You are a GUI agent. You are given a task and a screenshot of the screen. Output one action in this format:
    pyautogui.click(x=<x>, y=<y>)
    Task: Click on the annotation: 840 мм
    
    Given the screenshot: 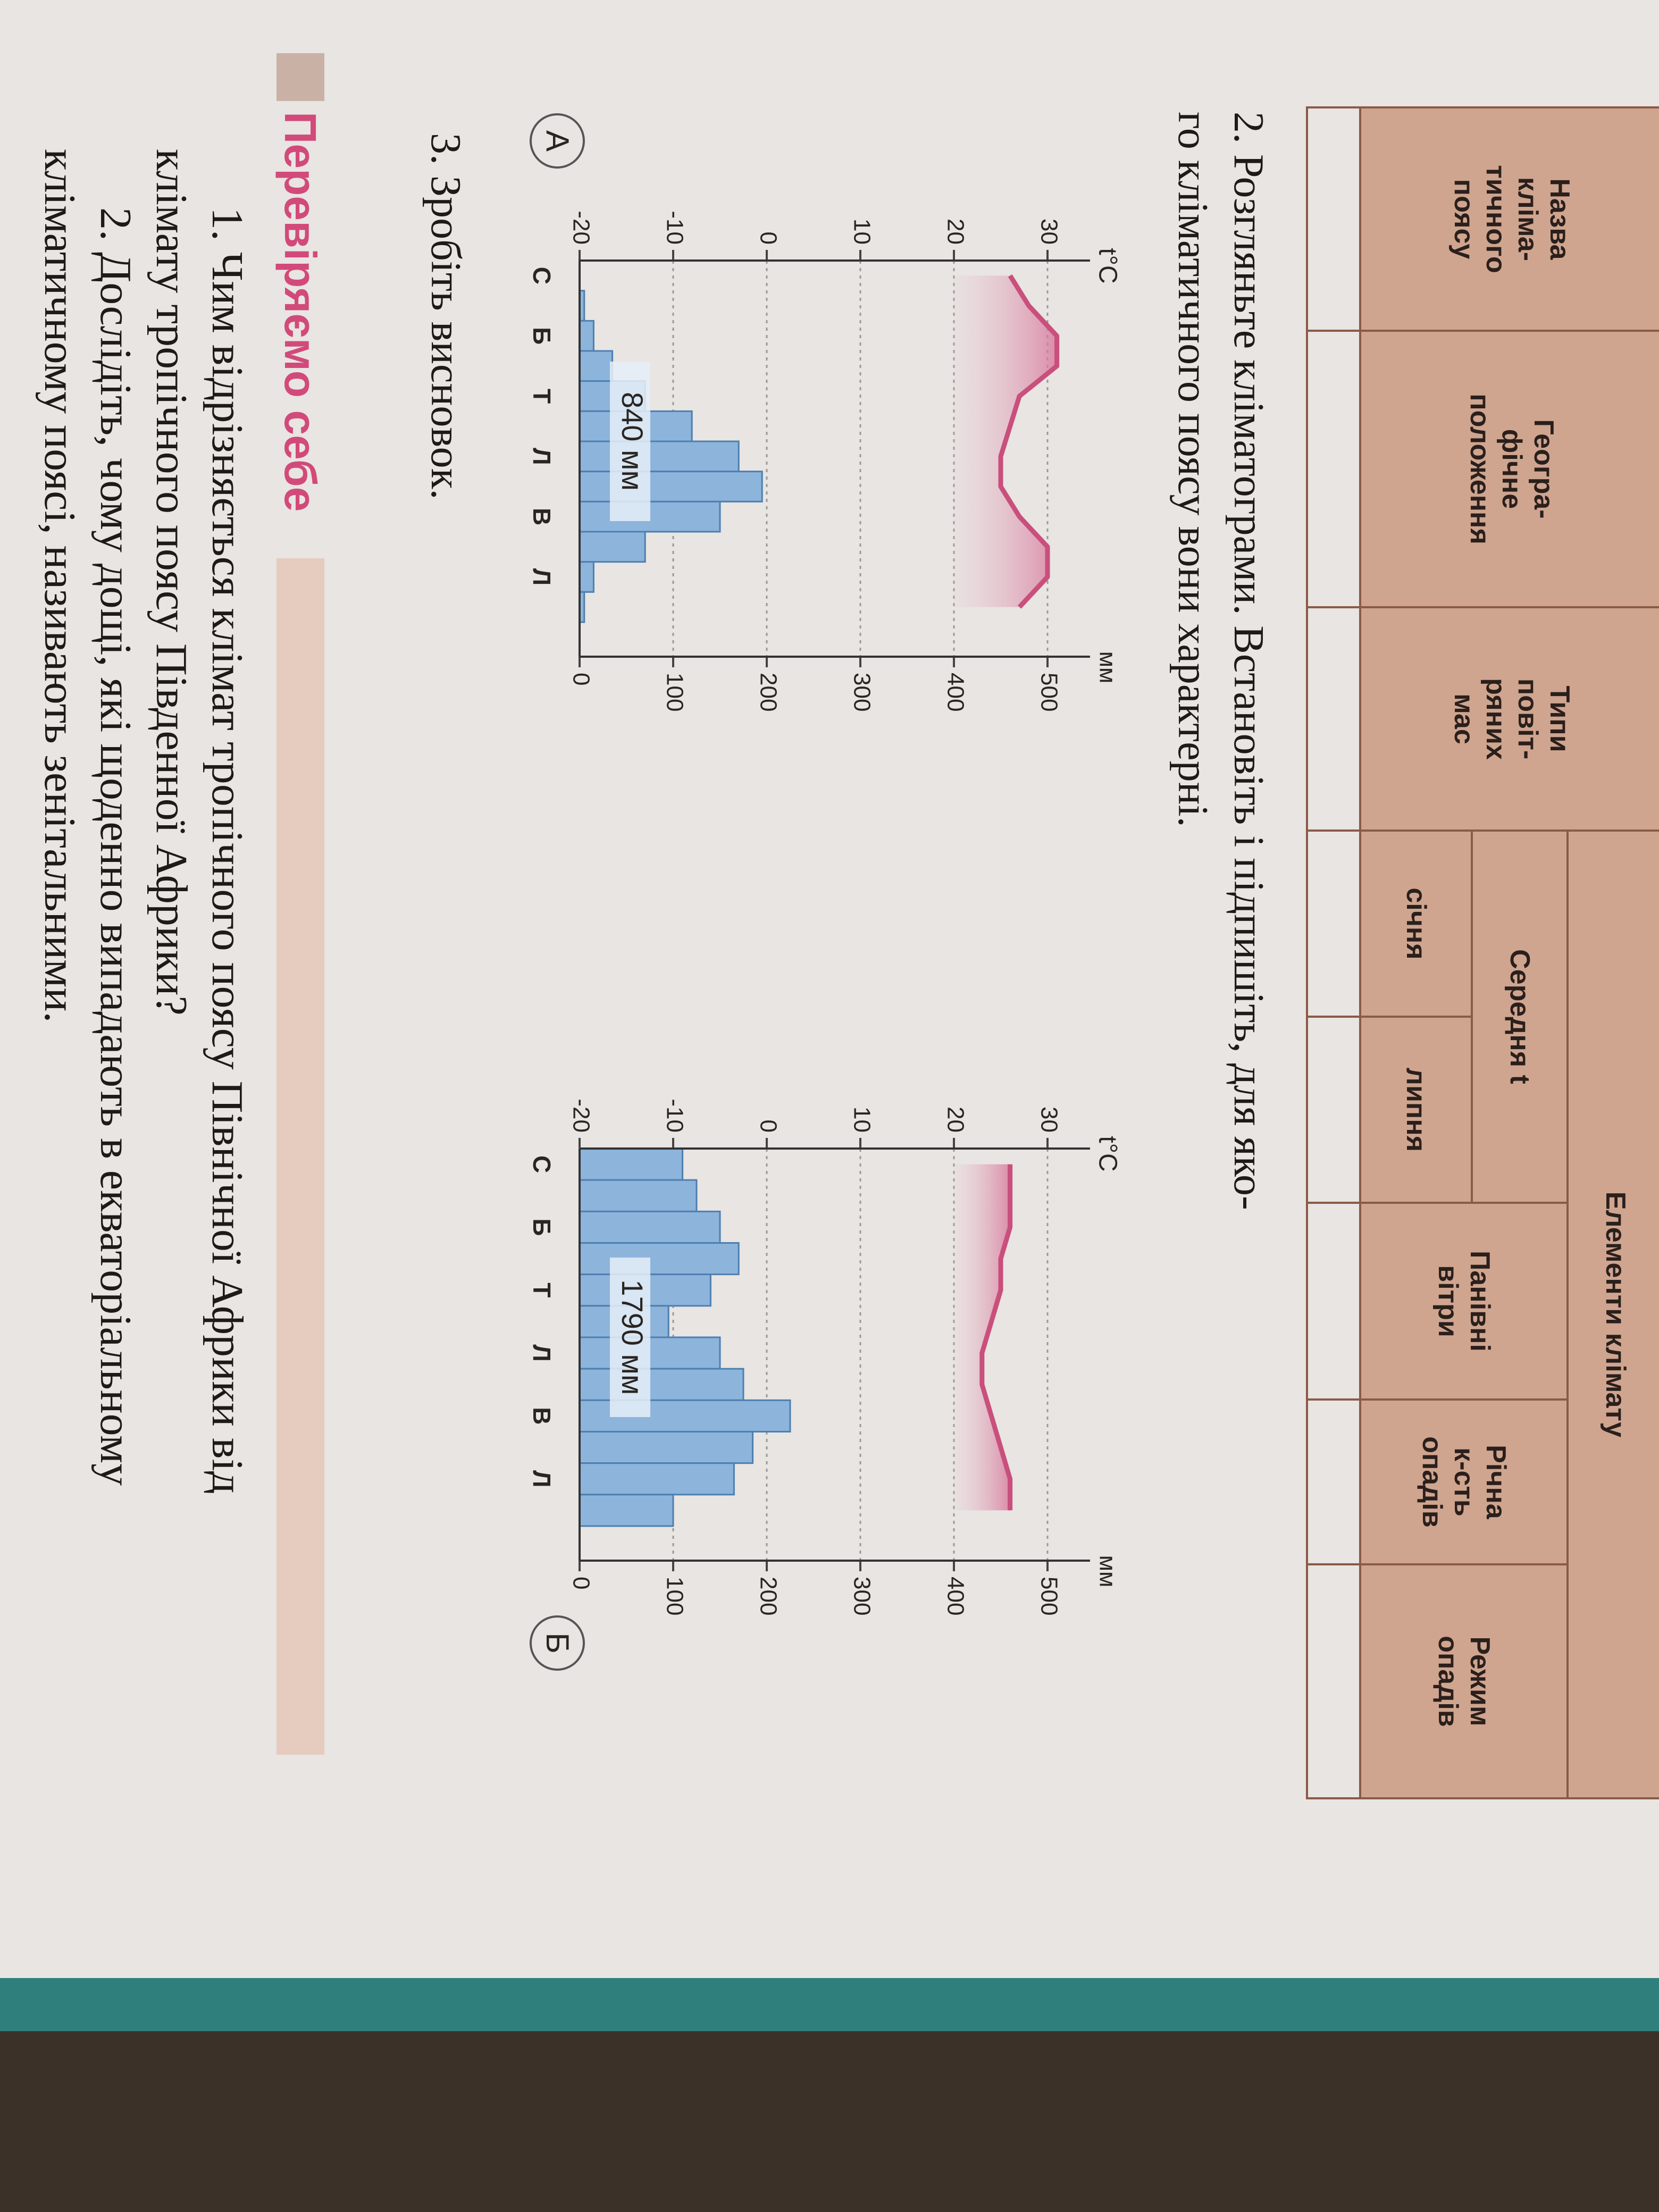 What is the action you would take?
    pyautogui.click(x=632, y=441)
    